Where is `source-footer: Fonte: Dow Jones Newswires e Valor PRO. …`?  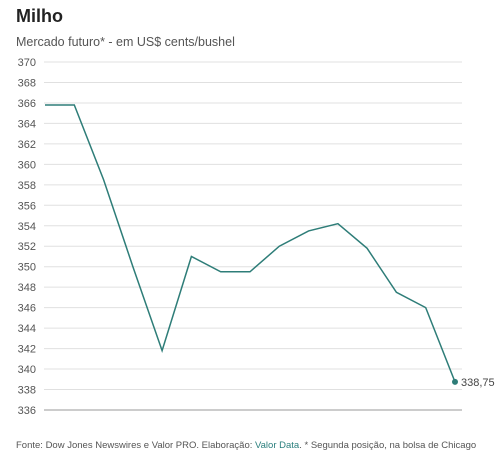
source-footer: Fonte: Dow Jones Newswires e Valor PRO. … is located at coordinates (246, 445).